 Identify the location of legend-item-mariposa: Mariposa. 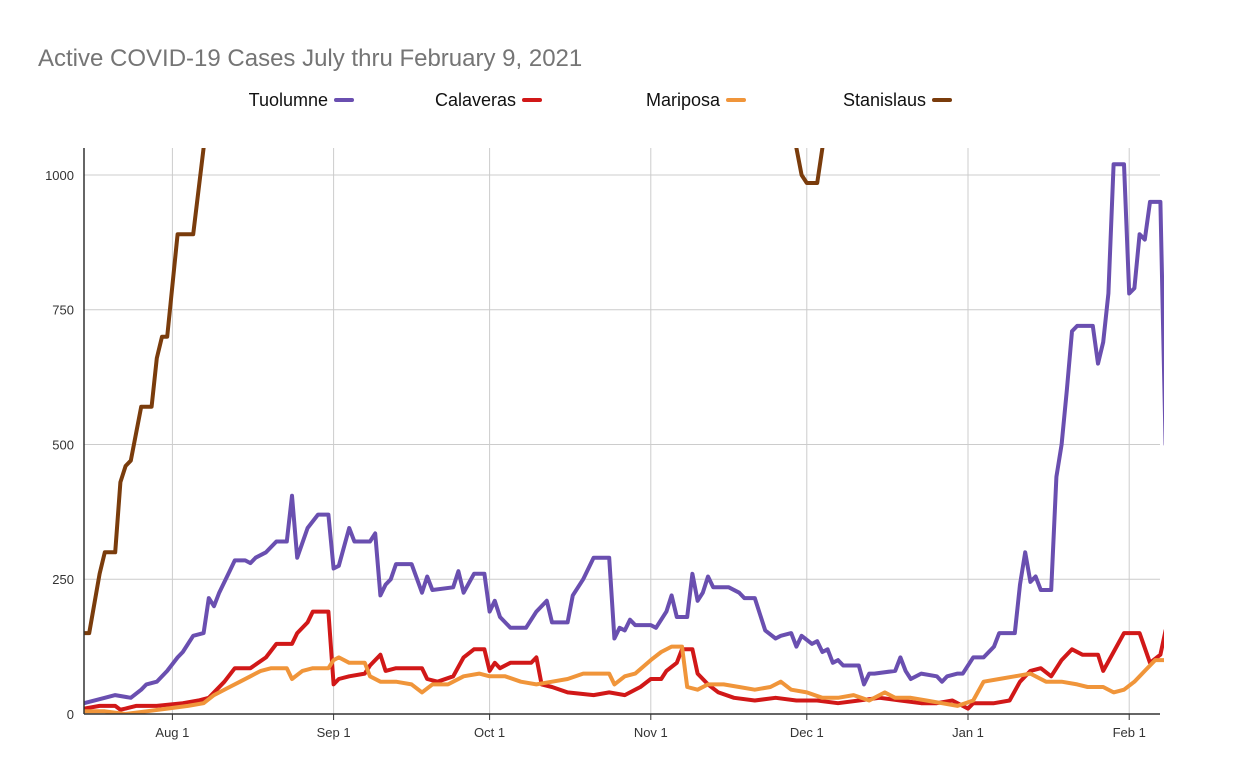
(696, 100).